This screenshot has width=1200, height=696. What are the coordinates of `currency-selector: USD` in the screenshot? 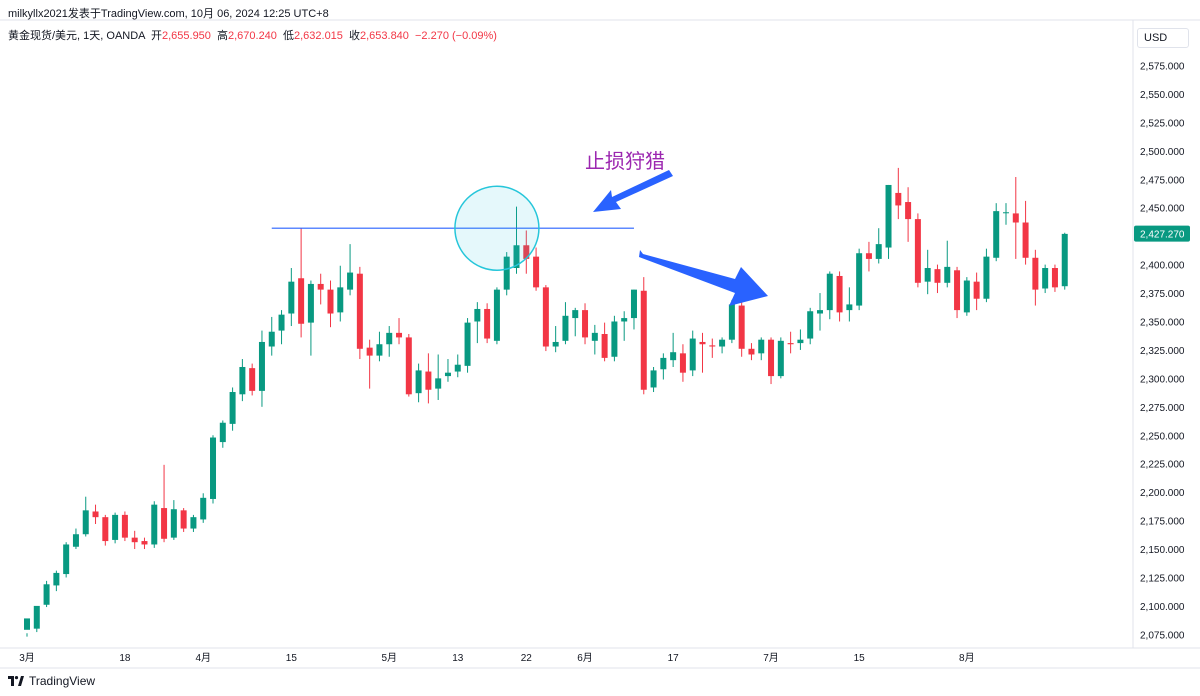 It's located at (1163, 38).